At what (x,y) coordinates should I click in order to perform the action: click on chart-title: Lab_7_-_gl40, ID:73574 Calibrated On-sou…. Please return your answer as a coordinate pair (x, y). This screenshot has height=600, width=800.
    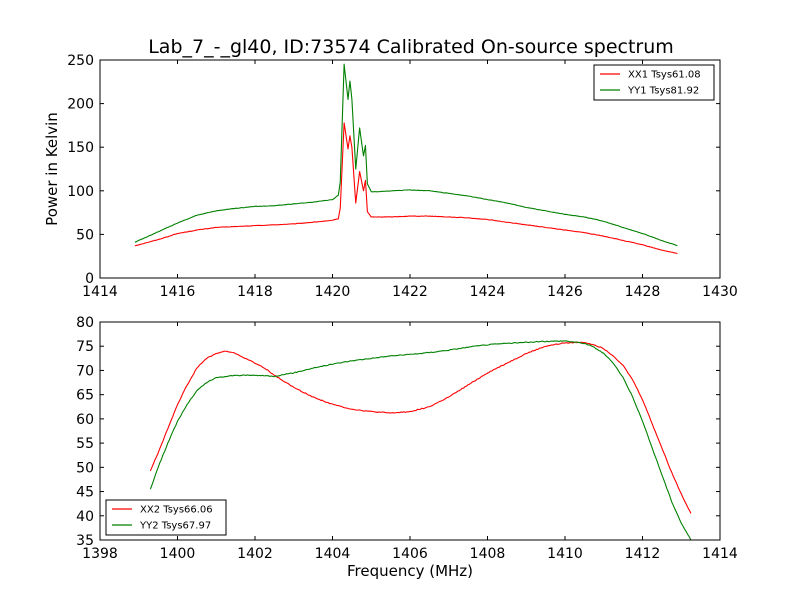
    Looking at the image, I should click on (411, 47).